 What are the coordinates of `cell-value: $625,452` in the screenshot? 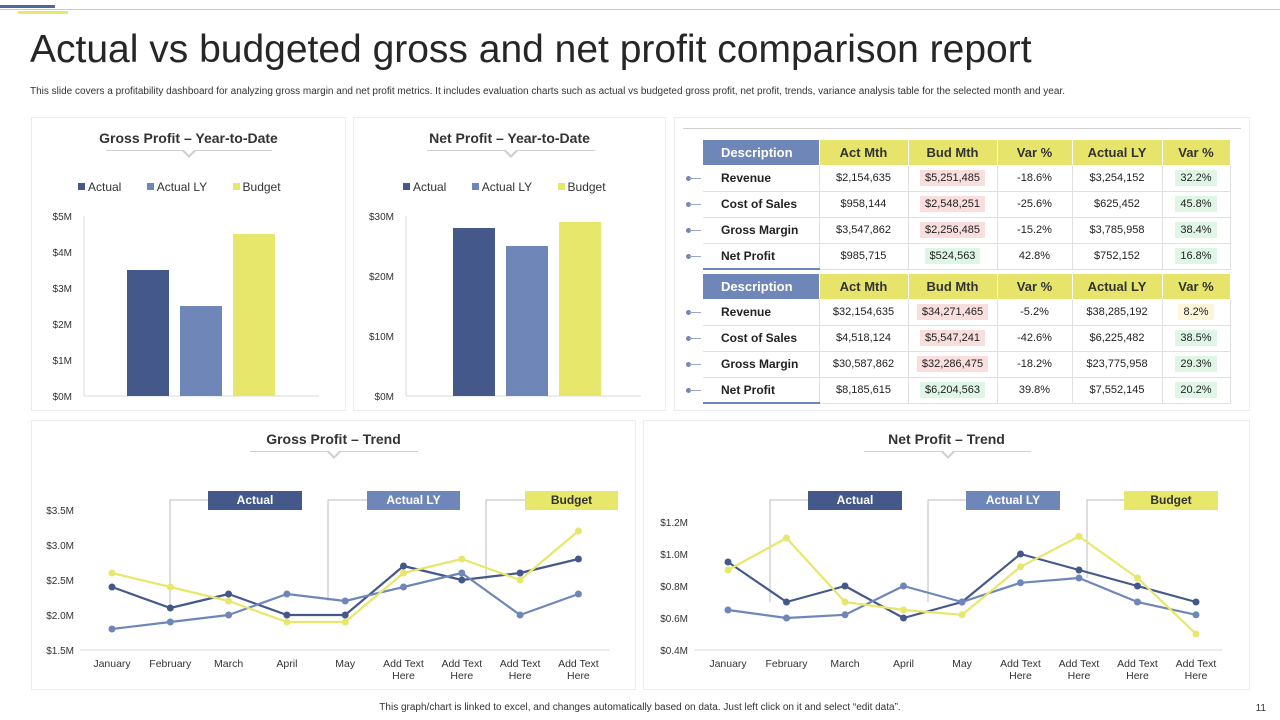 It's located at (1117, 204).